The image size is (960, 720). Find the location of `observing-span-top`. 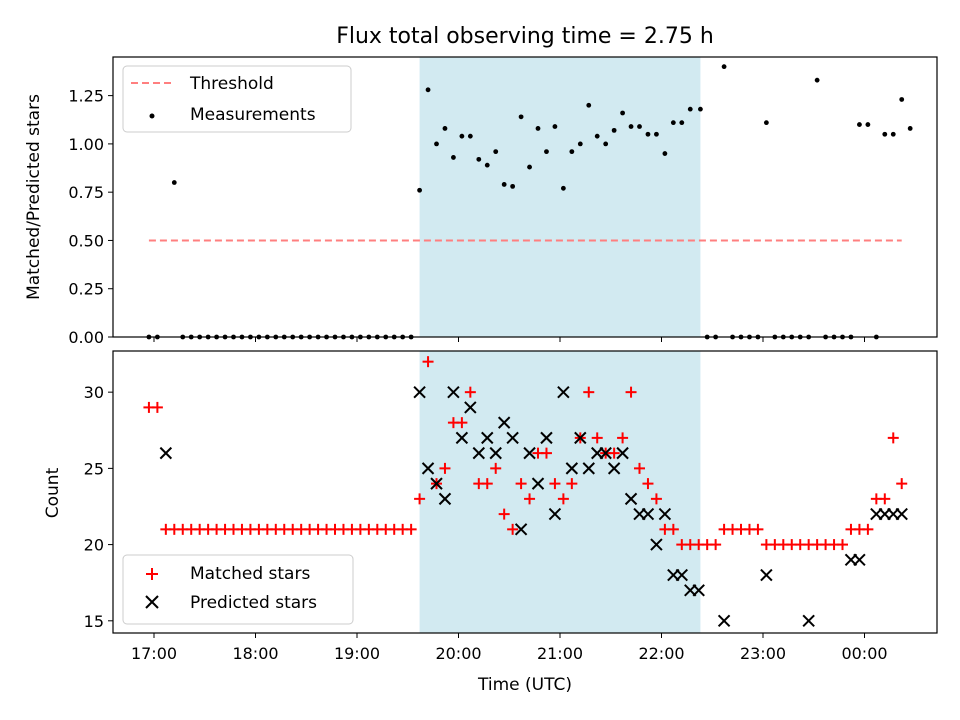

observing-span-top is located at coordinates (560, 197).